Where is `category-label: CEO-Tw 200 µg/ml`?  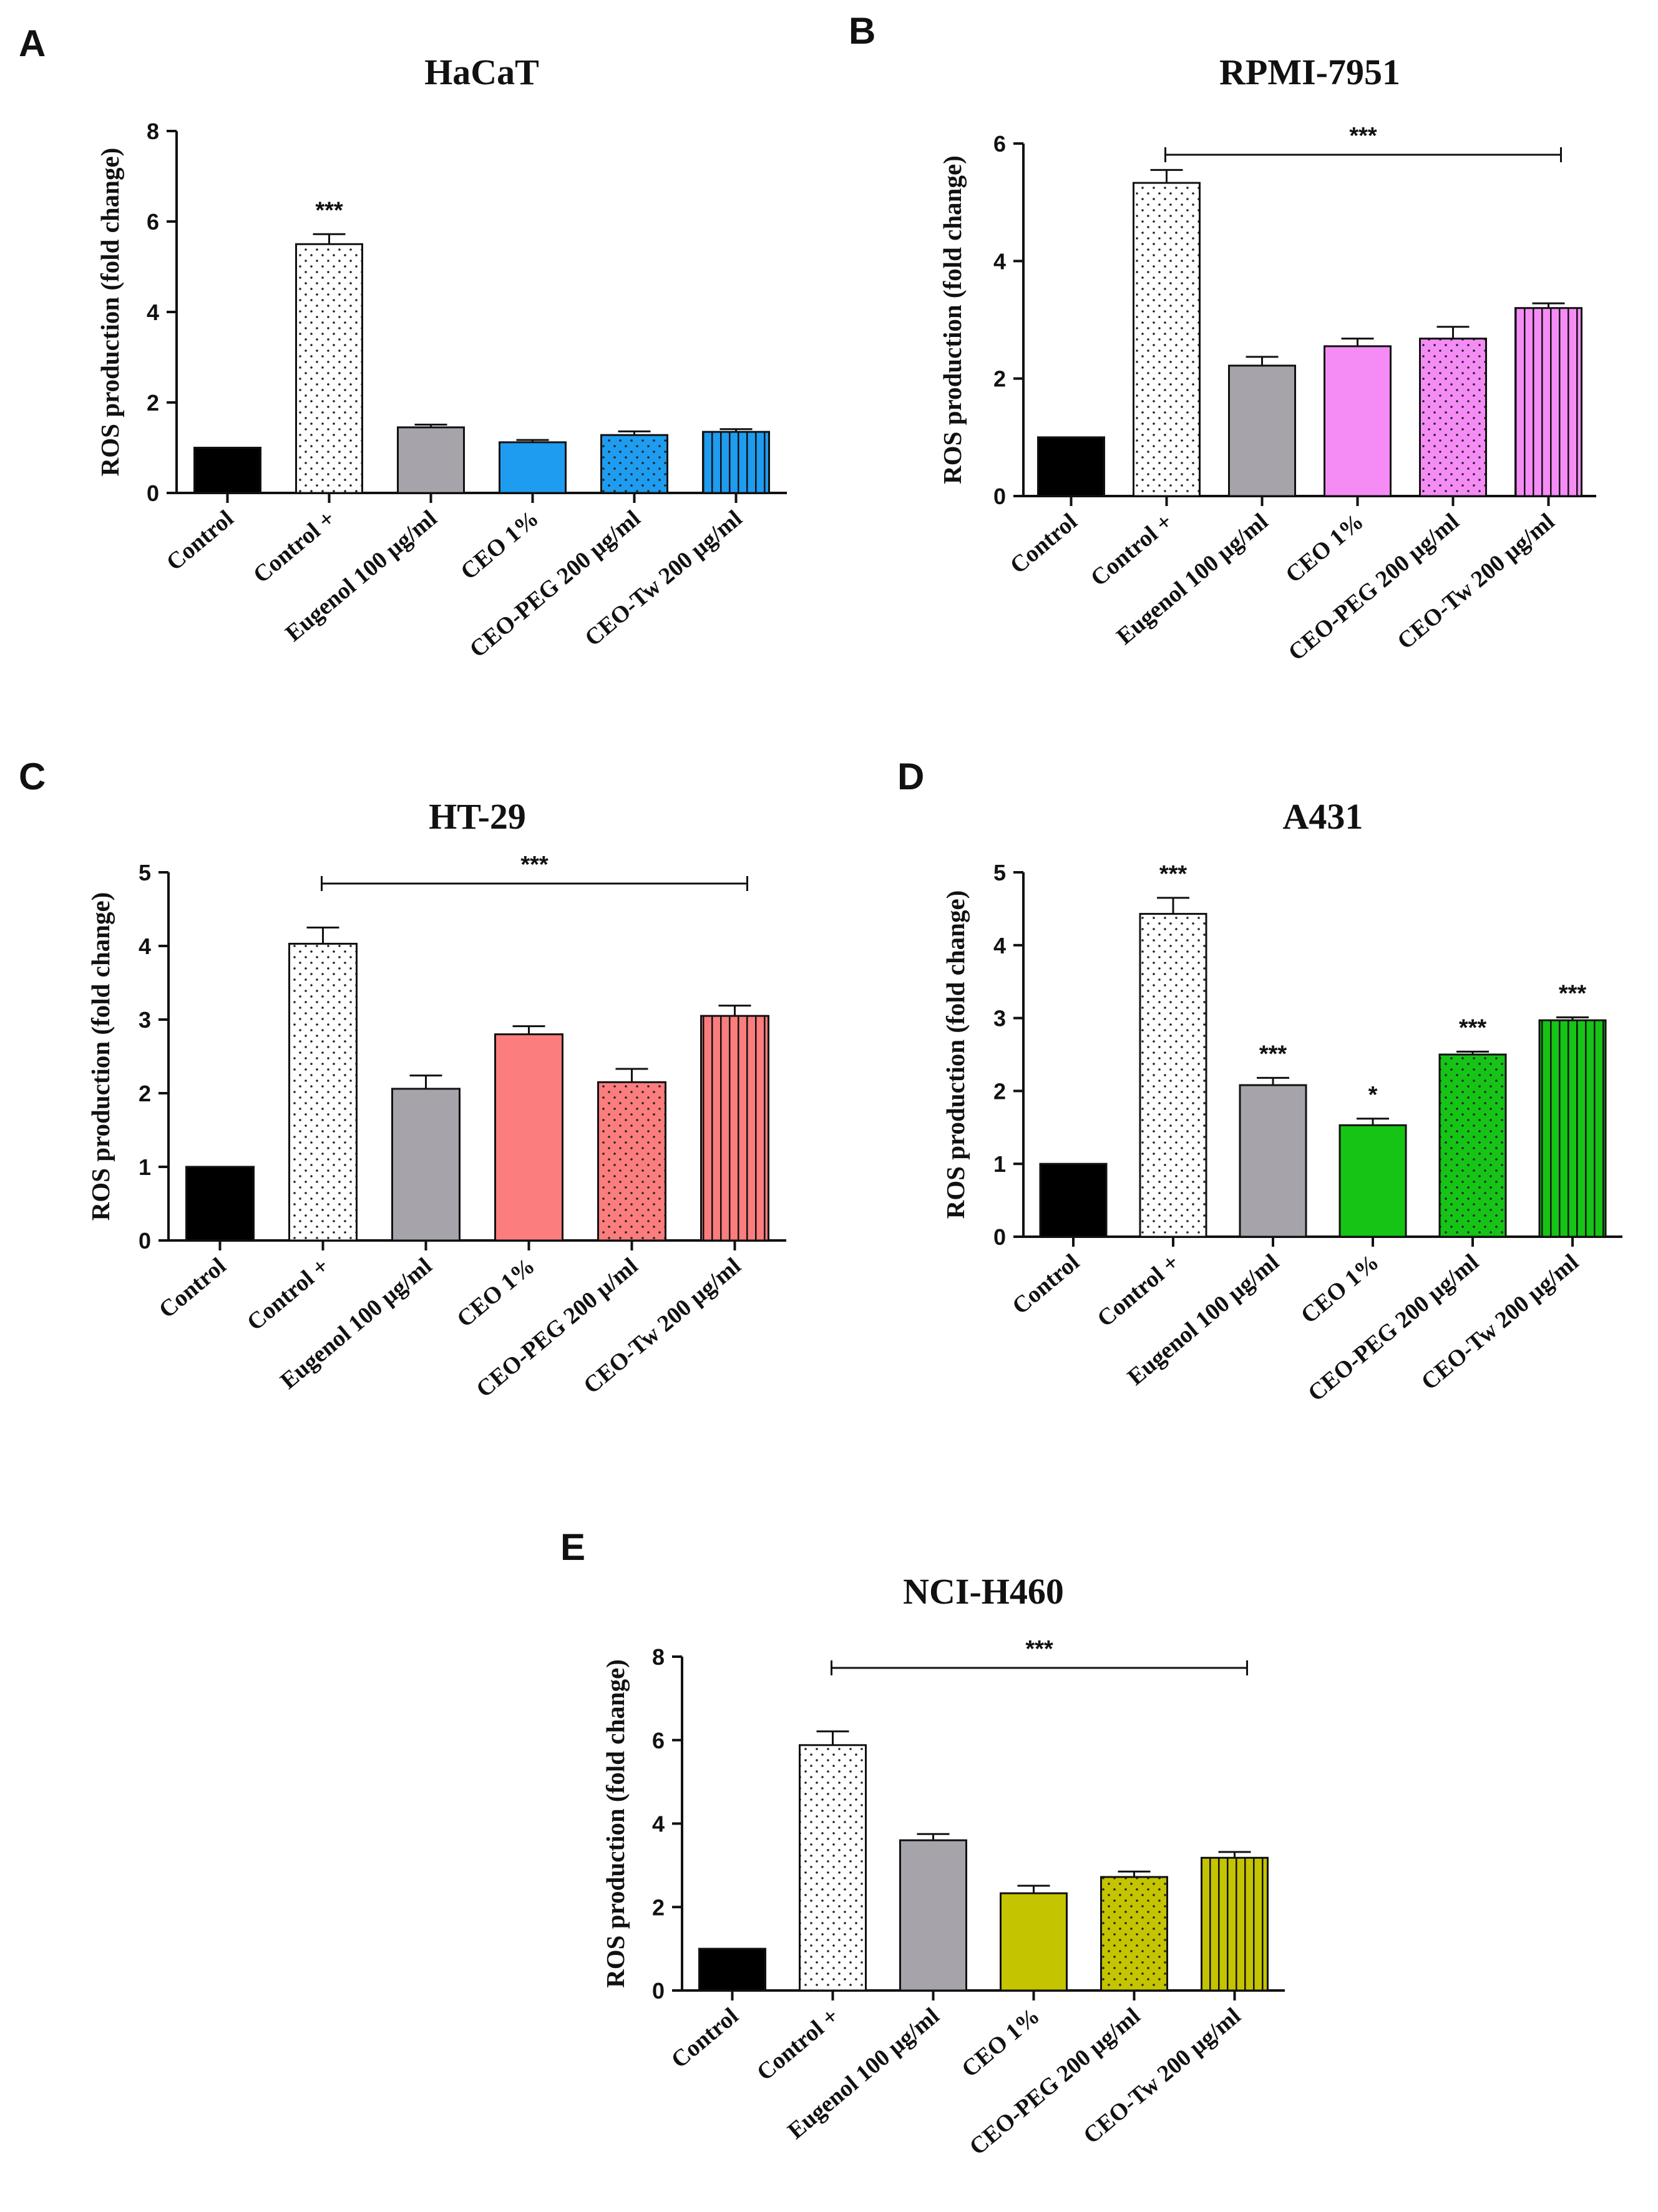
category-label: CEO-Tw 200 µg/ml is located at coordinates (1475, 582).